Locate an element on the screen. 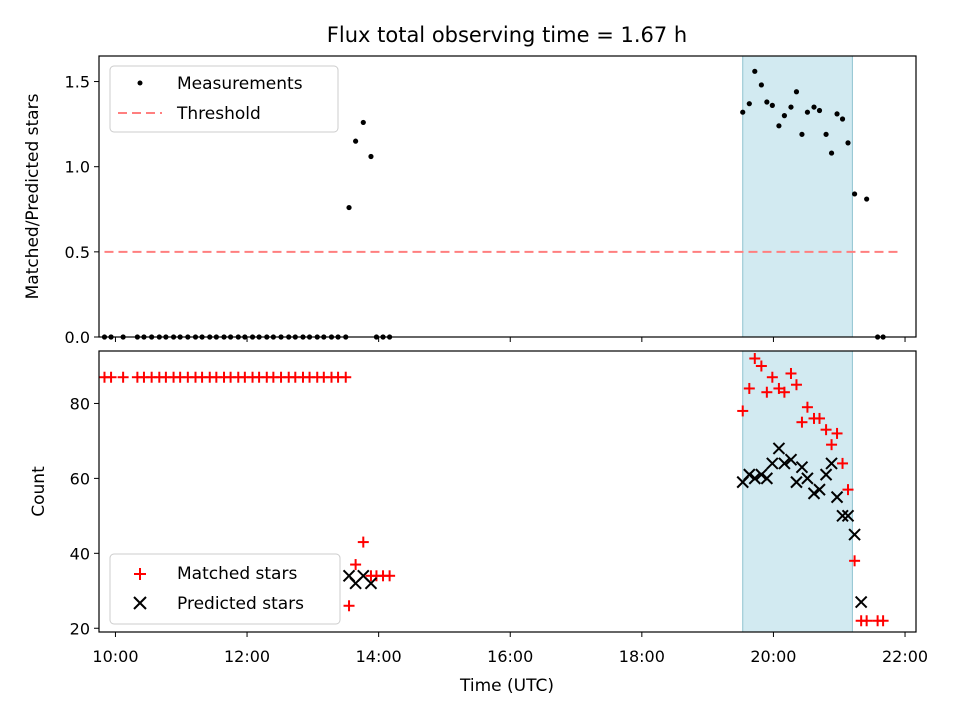 This screenshot has height=720, width=960. top-observing-span is located at coordinates (797, 196).